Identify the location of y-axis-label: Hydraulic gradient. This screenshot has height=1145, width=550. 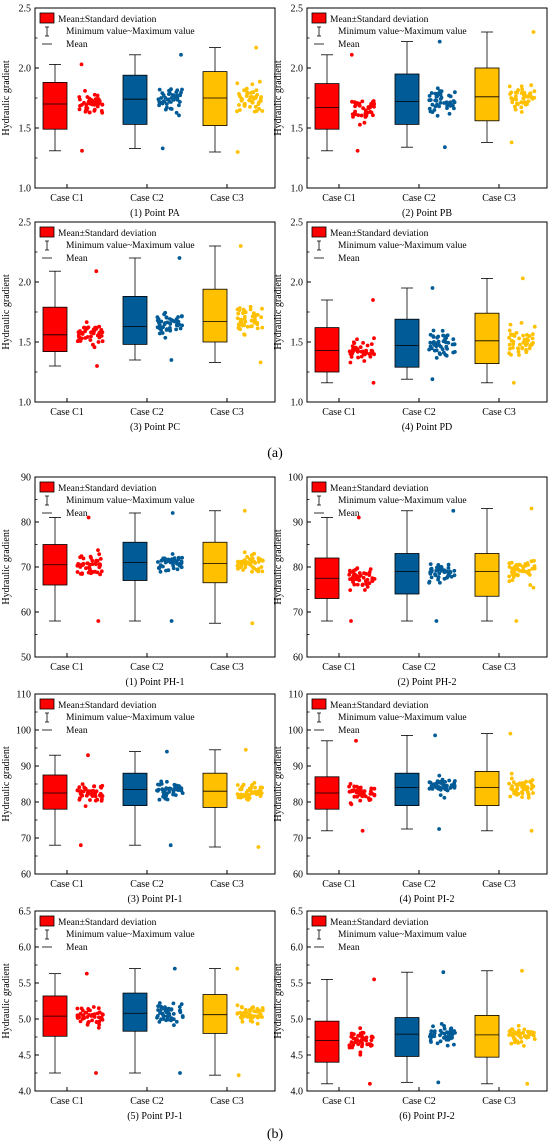
(278, 566).